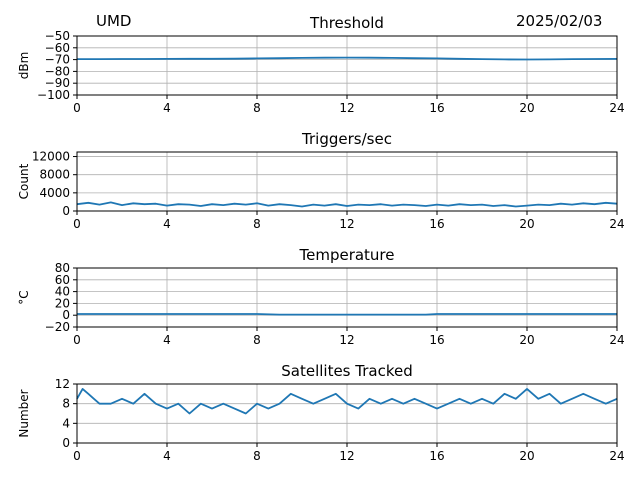 This screenshot has width=640, height=480. I want to click on panel-title: Temperature, so click(346, 255).